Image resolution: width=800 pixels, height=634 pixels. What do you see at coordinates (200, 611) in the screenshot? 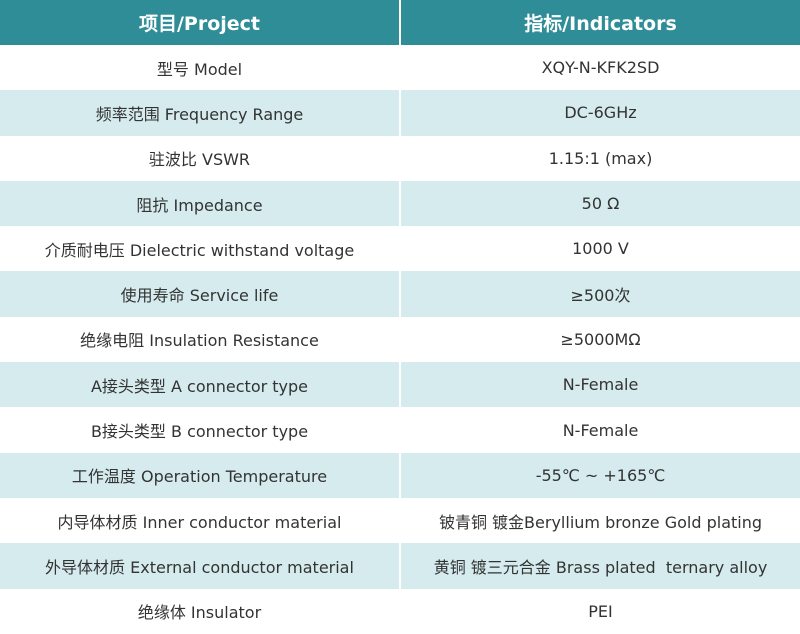
I see `item-cell: 绝缘体 Insulator` at bounding box center [200, 611].